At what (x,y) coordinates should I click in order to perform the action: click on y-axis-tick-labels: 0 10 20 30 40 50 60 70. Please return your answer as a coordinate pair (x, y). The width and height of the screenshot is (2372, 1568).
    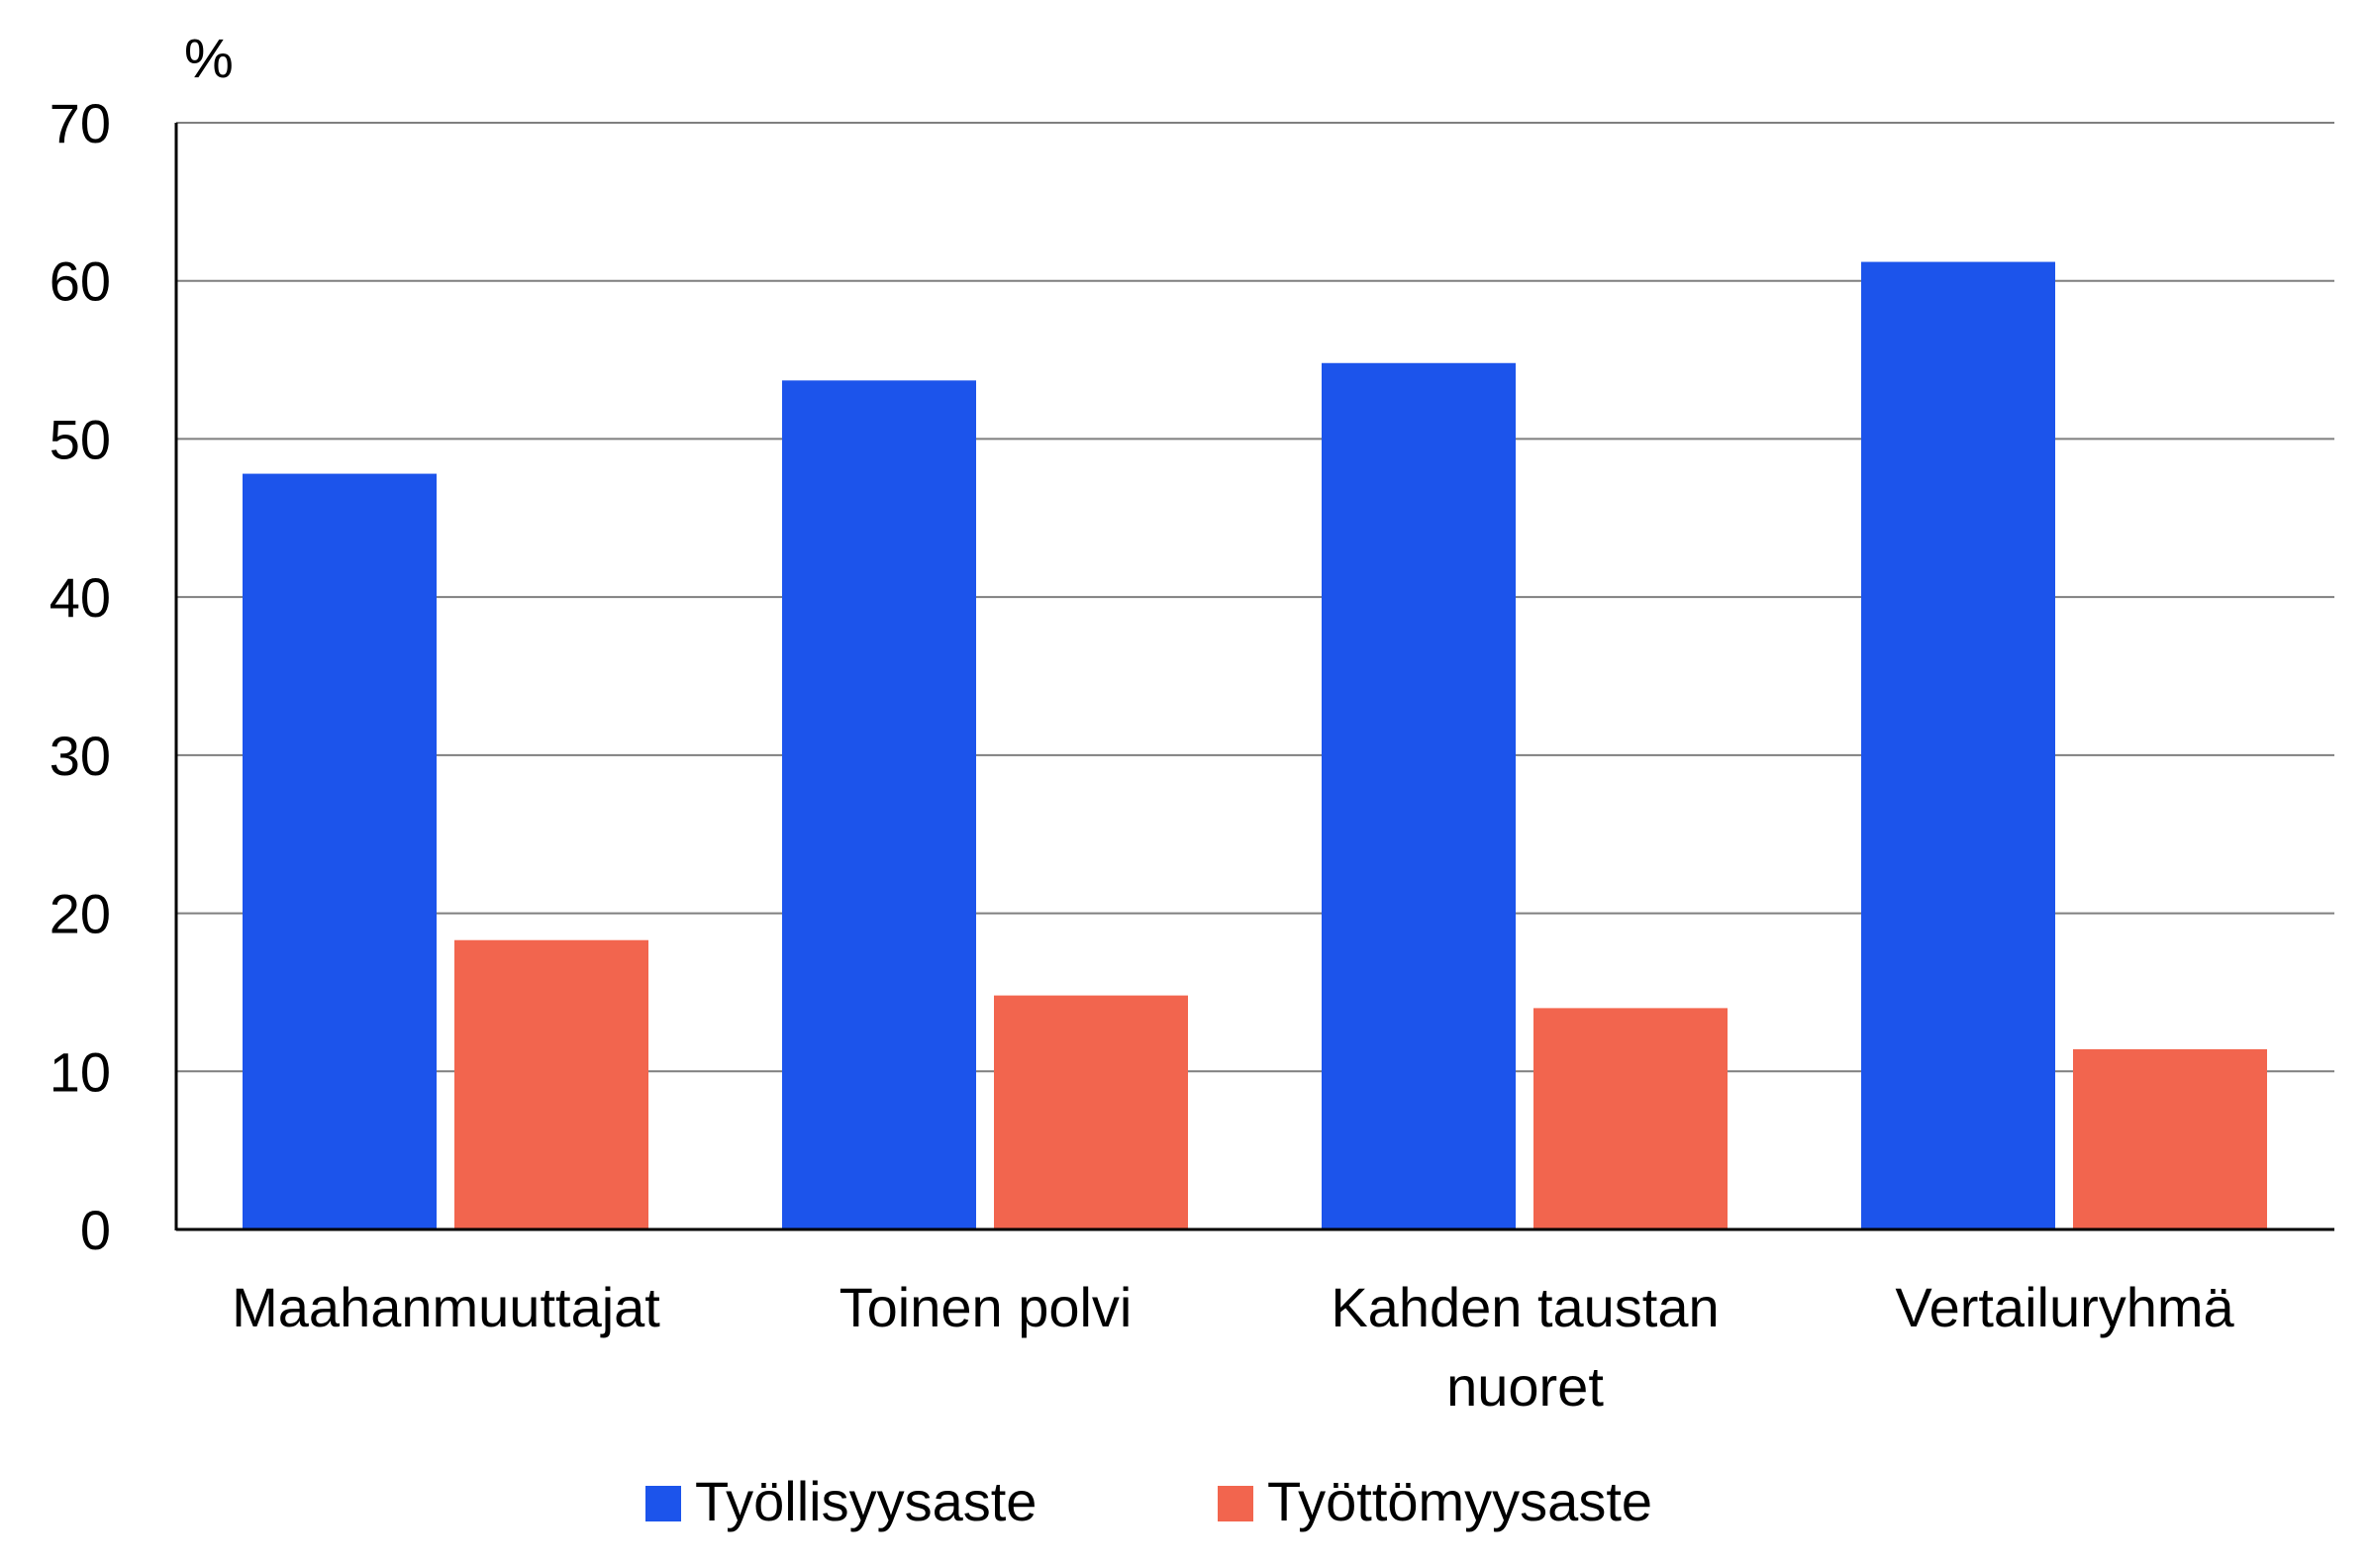
    Looking at the image, I should click on (80, 676).